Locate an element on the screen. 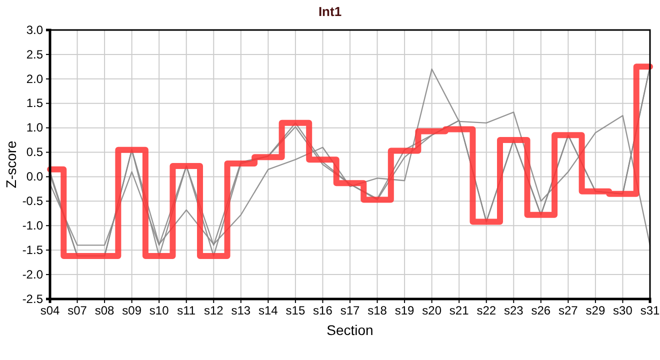 Image resolution: width=660 pixels, height=360 pixels. x-tick-label: s10 is located at coordinates (159, 311).